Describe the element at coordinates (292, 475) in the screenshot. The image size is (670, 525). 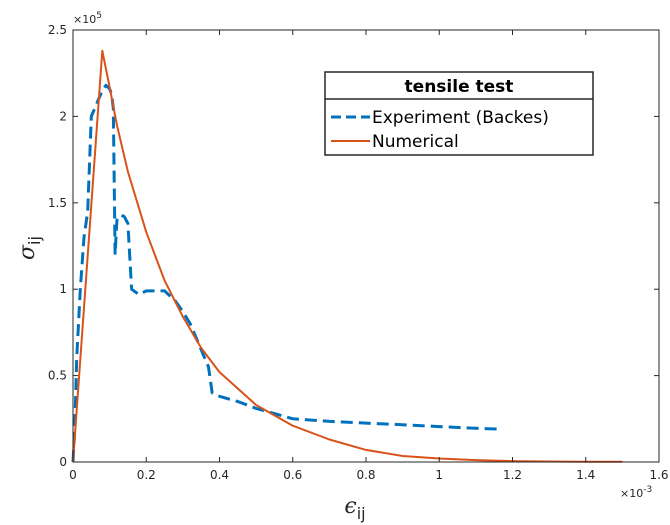
I see `x-tick-label: 0.6` at that location.